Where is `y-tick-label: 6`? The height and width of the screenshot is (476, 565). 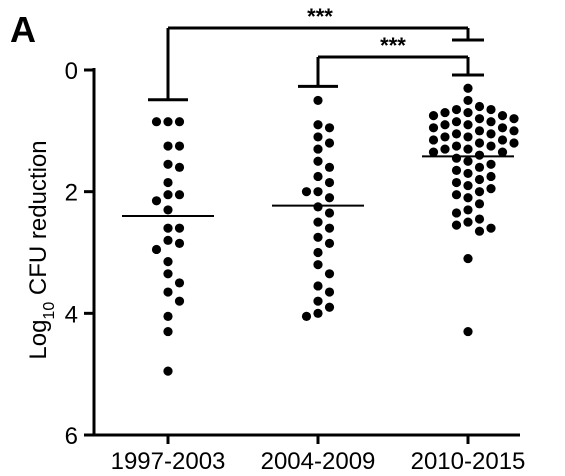
y-tick-label: 6 is located at coordinates (71, 436).